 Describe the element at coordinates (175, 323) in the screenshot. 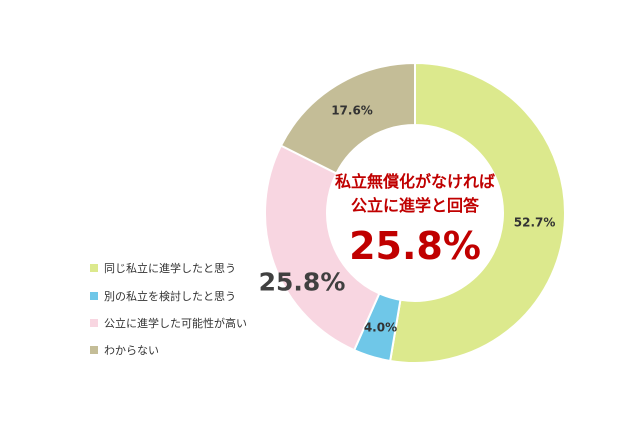

I see `legend-label-public: 公立に進学した可能性が高い` at that location.